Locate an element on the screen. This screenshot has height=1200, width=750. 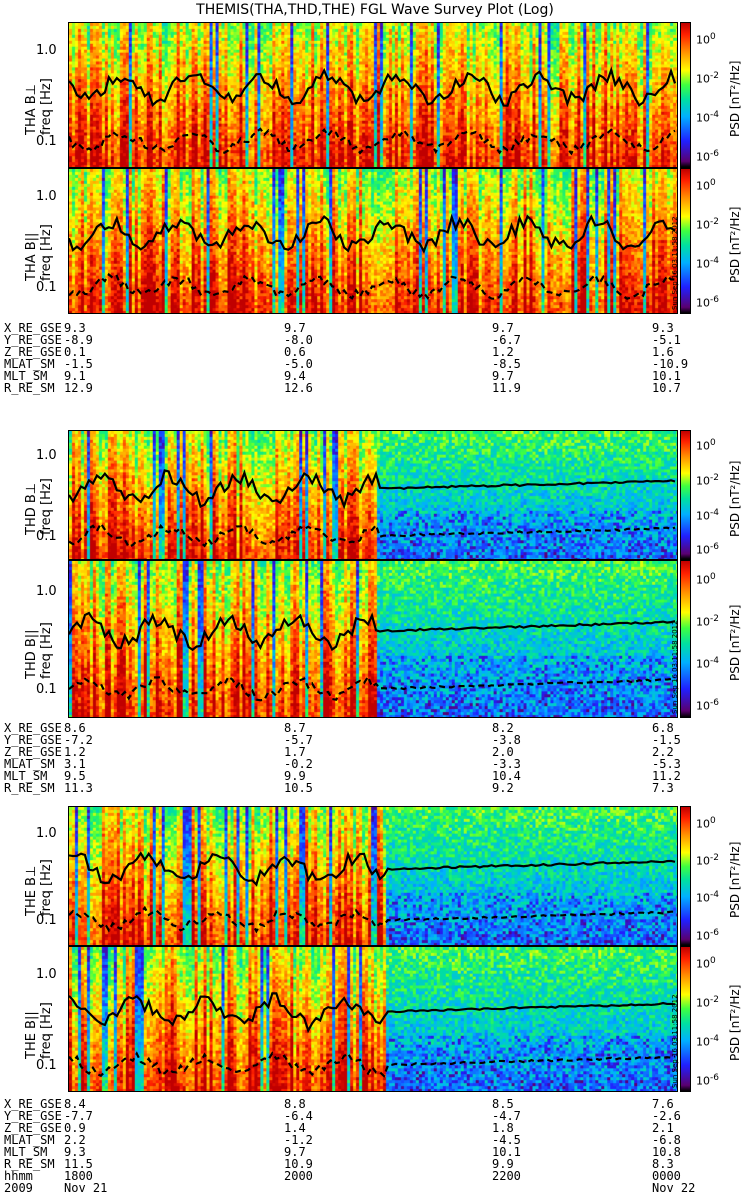
ephemeris-value: 9.4 is located at coordinates (295, 376).